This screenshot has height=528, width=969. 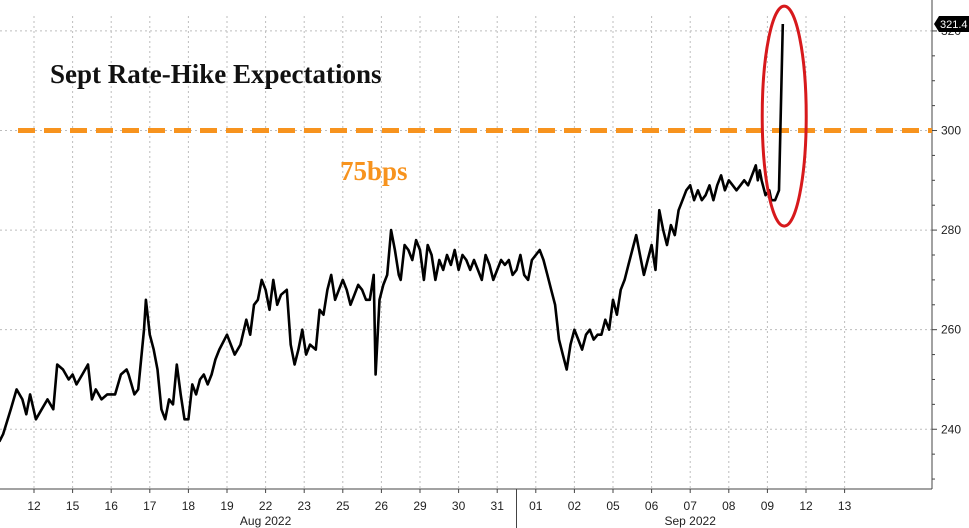 What do you see at coordinates (729, 506) in the screenshot?
I see `x-tick-label: 08` at bounding box center [729, 506].